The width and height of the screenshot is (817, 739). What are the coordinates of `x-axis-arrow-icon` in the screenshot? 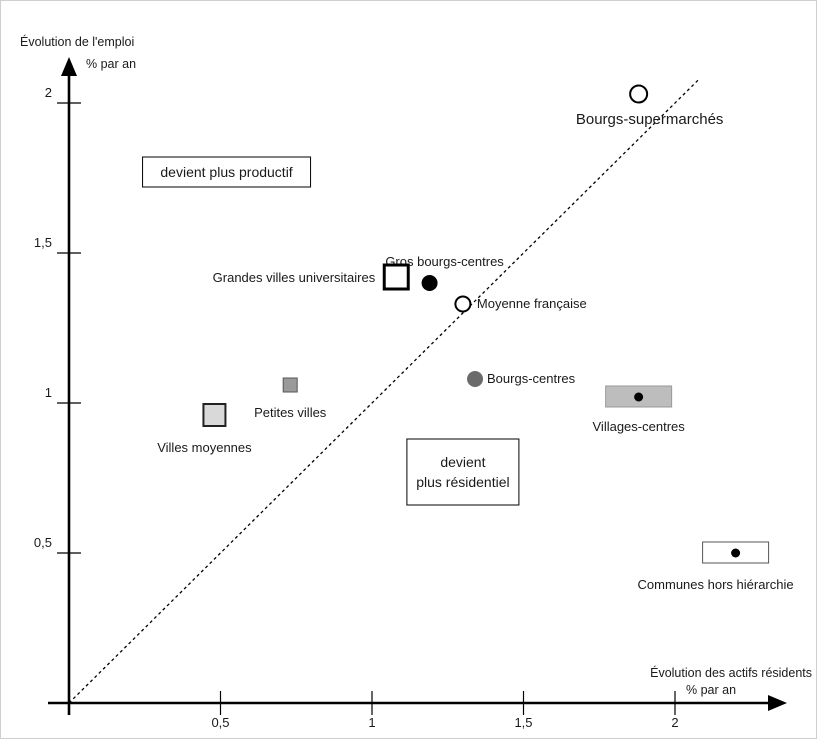 It's located at (777, 703).